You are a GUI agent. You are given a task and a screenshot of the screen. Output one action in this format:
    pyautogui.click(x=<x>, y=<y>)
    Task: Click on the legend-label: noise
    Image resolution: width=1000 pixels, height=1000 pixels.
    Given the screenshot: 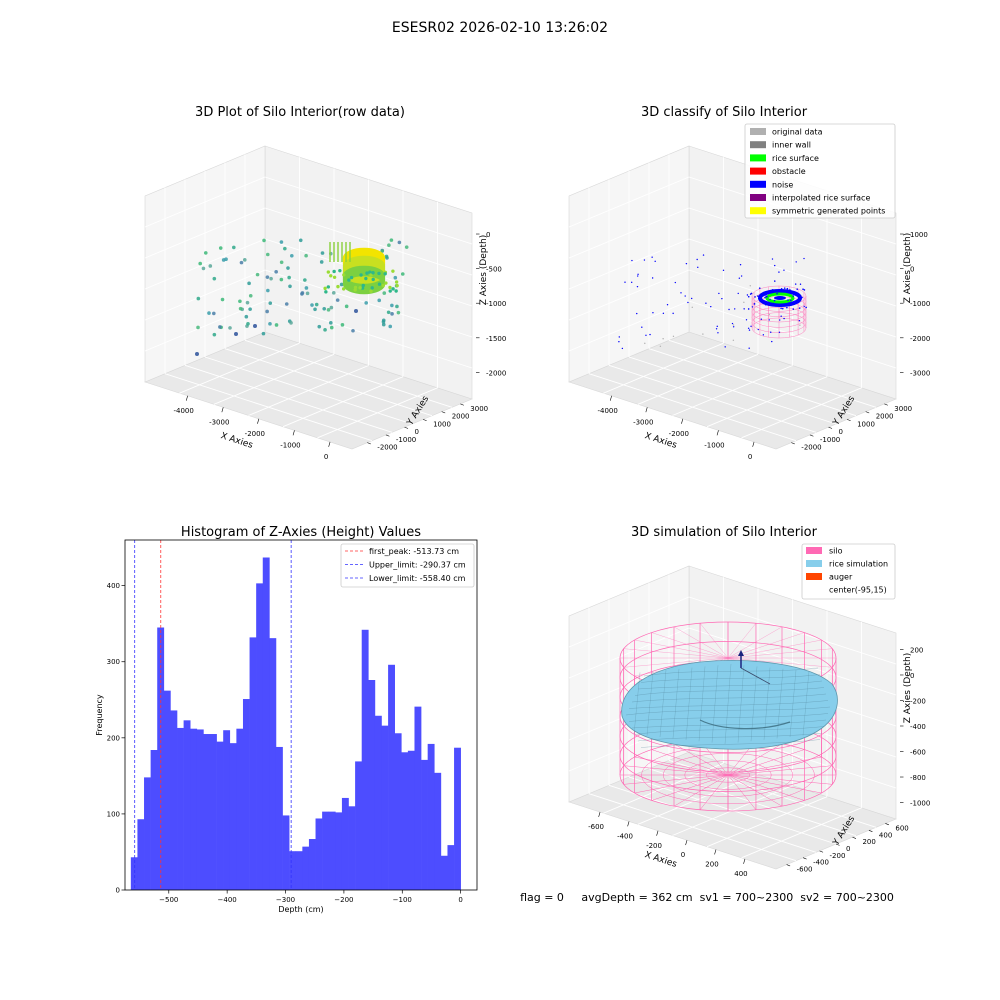 What is the action you would take?
    pyautogui.click(x=782, y=184)
    